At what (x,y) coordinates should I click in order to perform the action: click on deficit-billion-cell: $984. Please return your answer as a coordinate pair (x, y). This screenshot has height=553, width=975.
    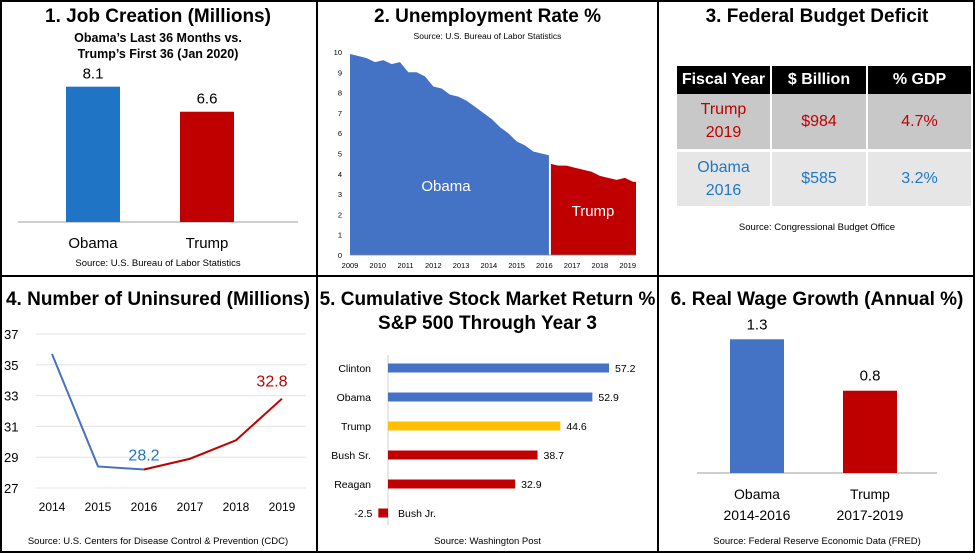
    Looking at the image, I should click on (819, 123).